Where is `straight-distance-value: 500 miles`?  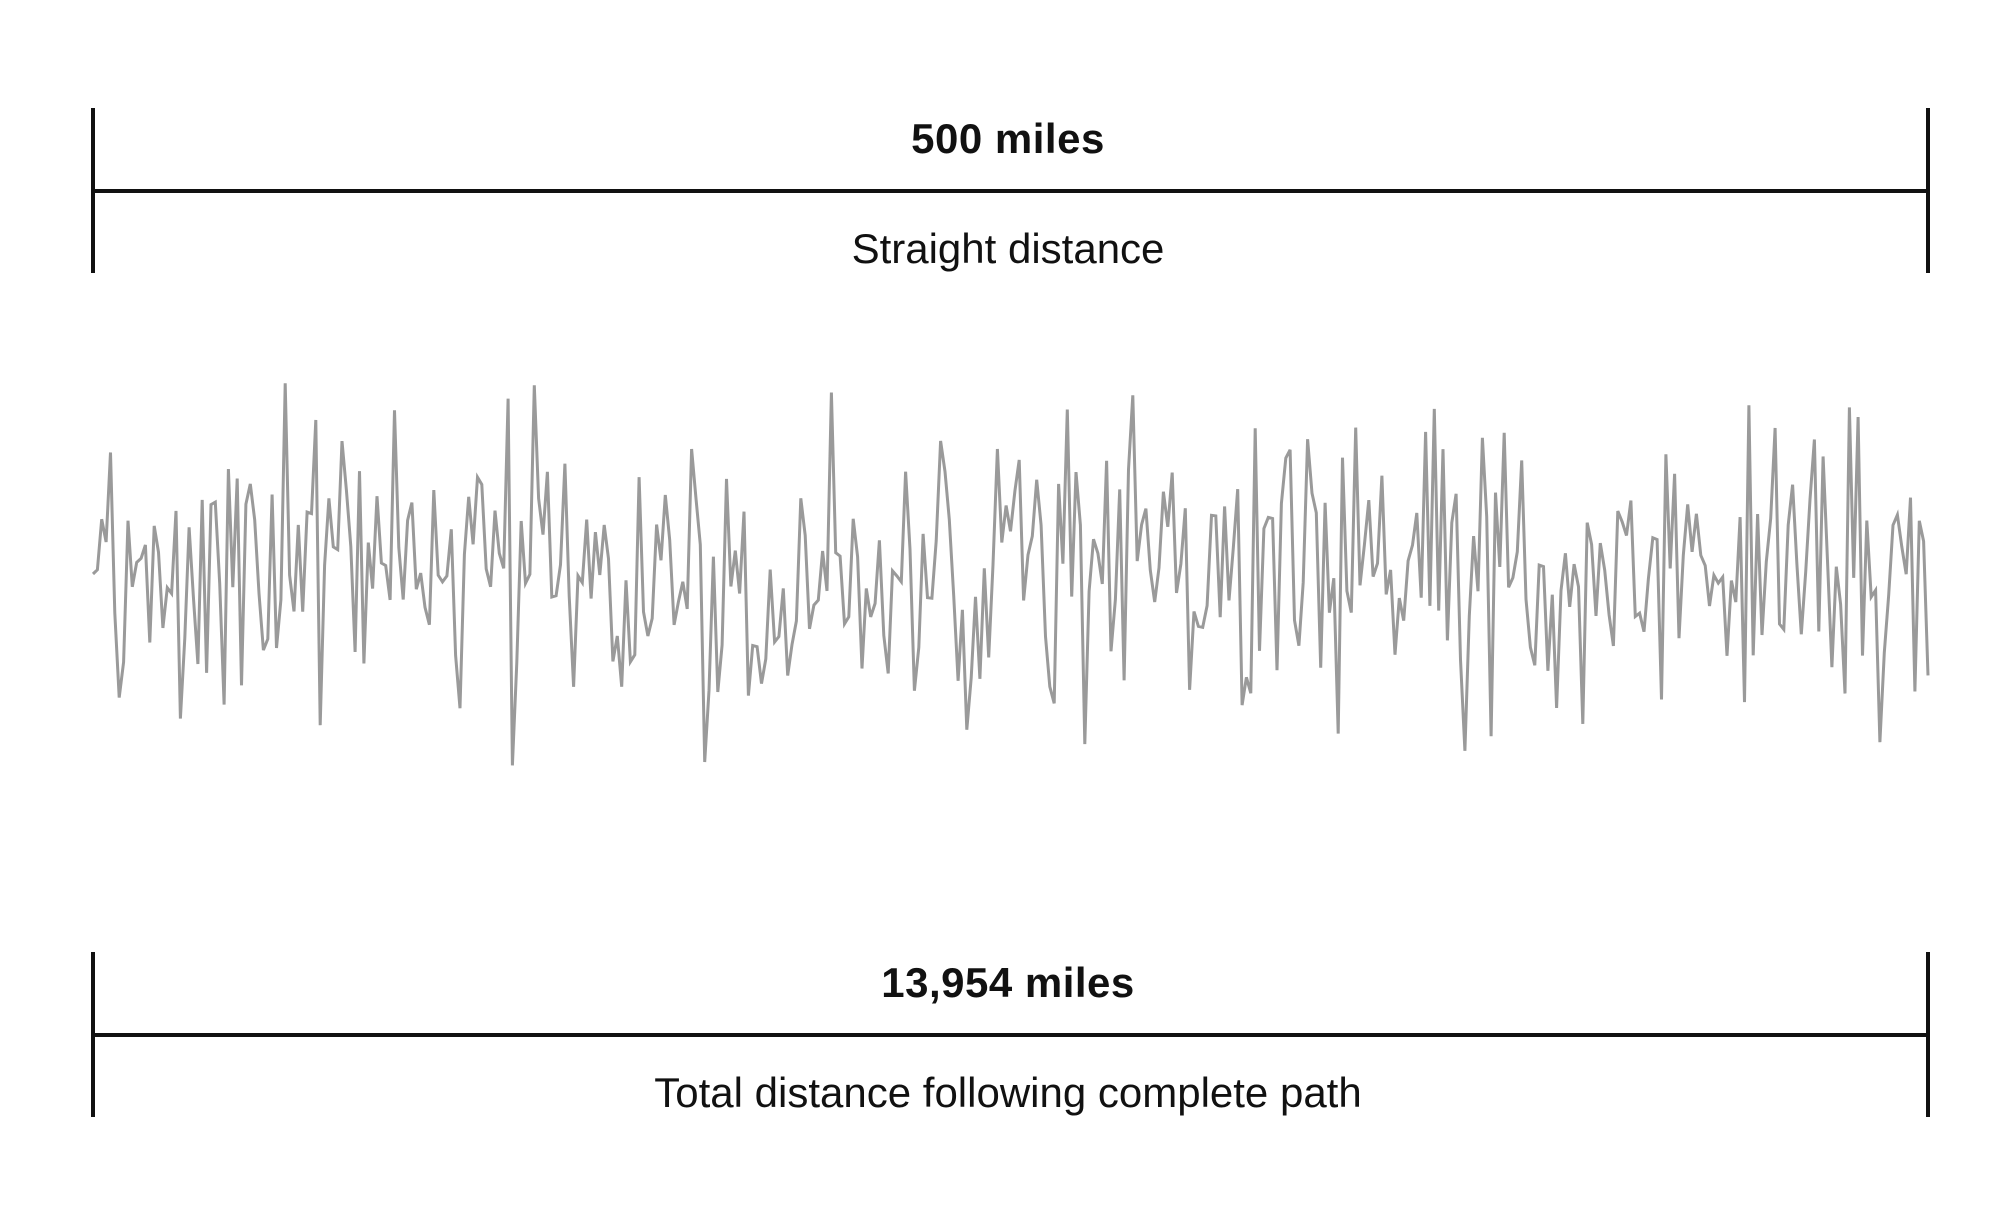 straight-distance-value: 500 miles is located at coordinates (1008, 138).